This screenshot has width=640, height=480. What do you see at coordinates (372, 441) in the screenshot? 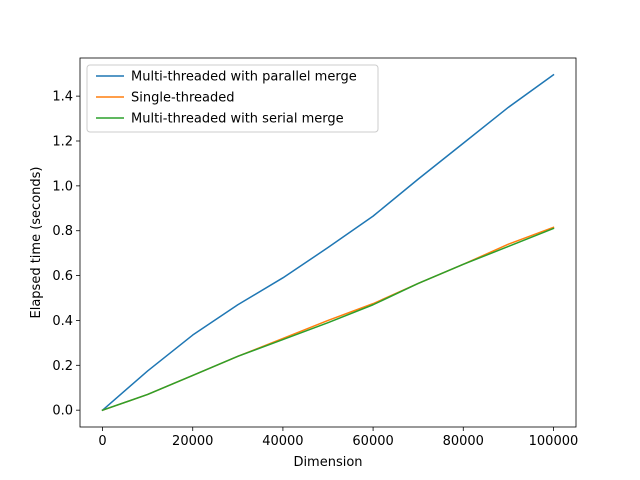
I see `x-tick-label: 60000` at bounding box center [372, 441].